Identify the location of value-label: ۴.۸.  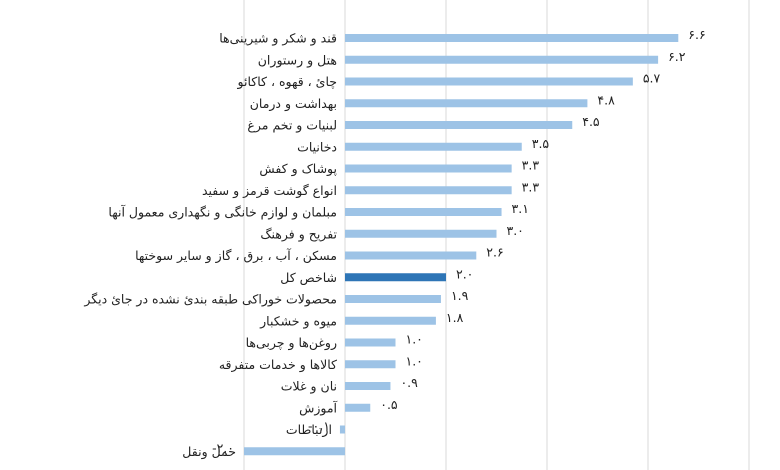
(606, 99).